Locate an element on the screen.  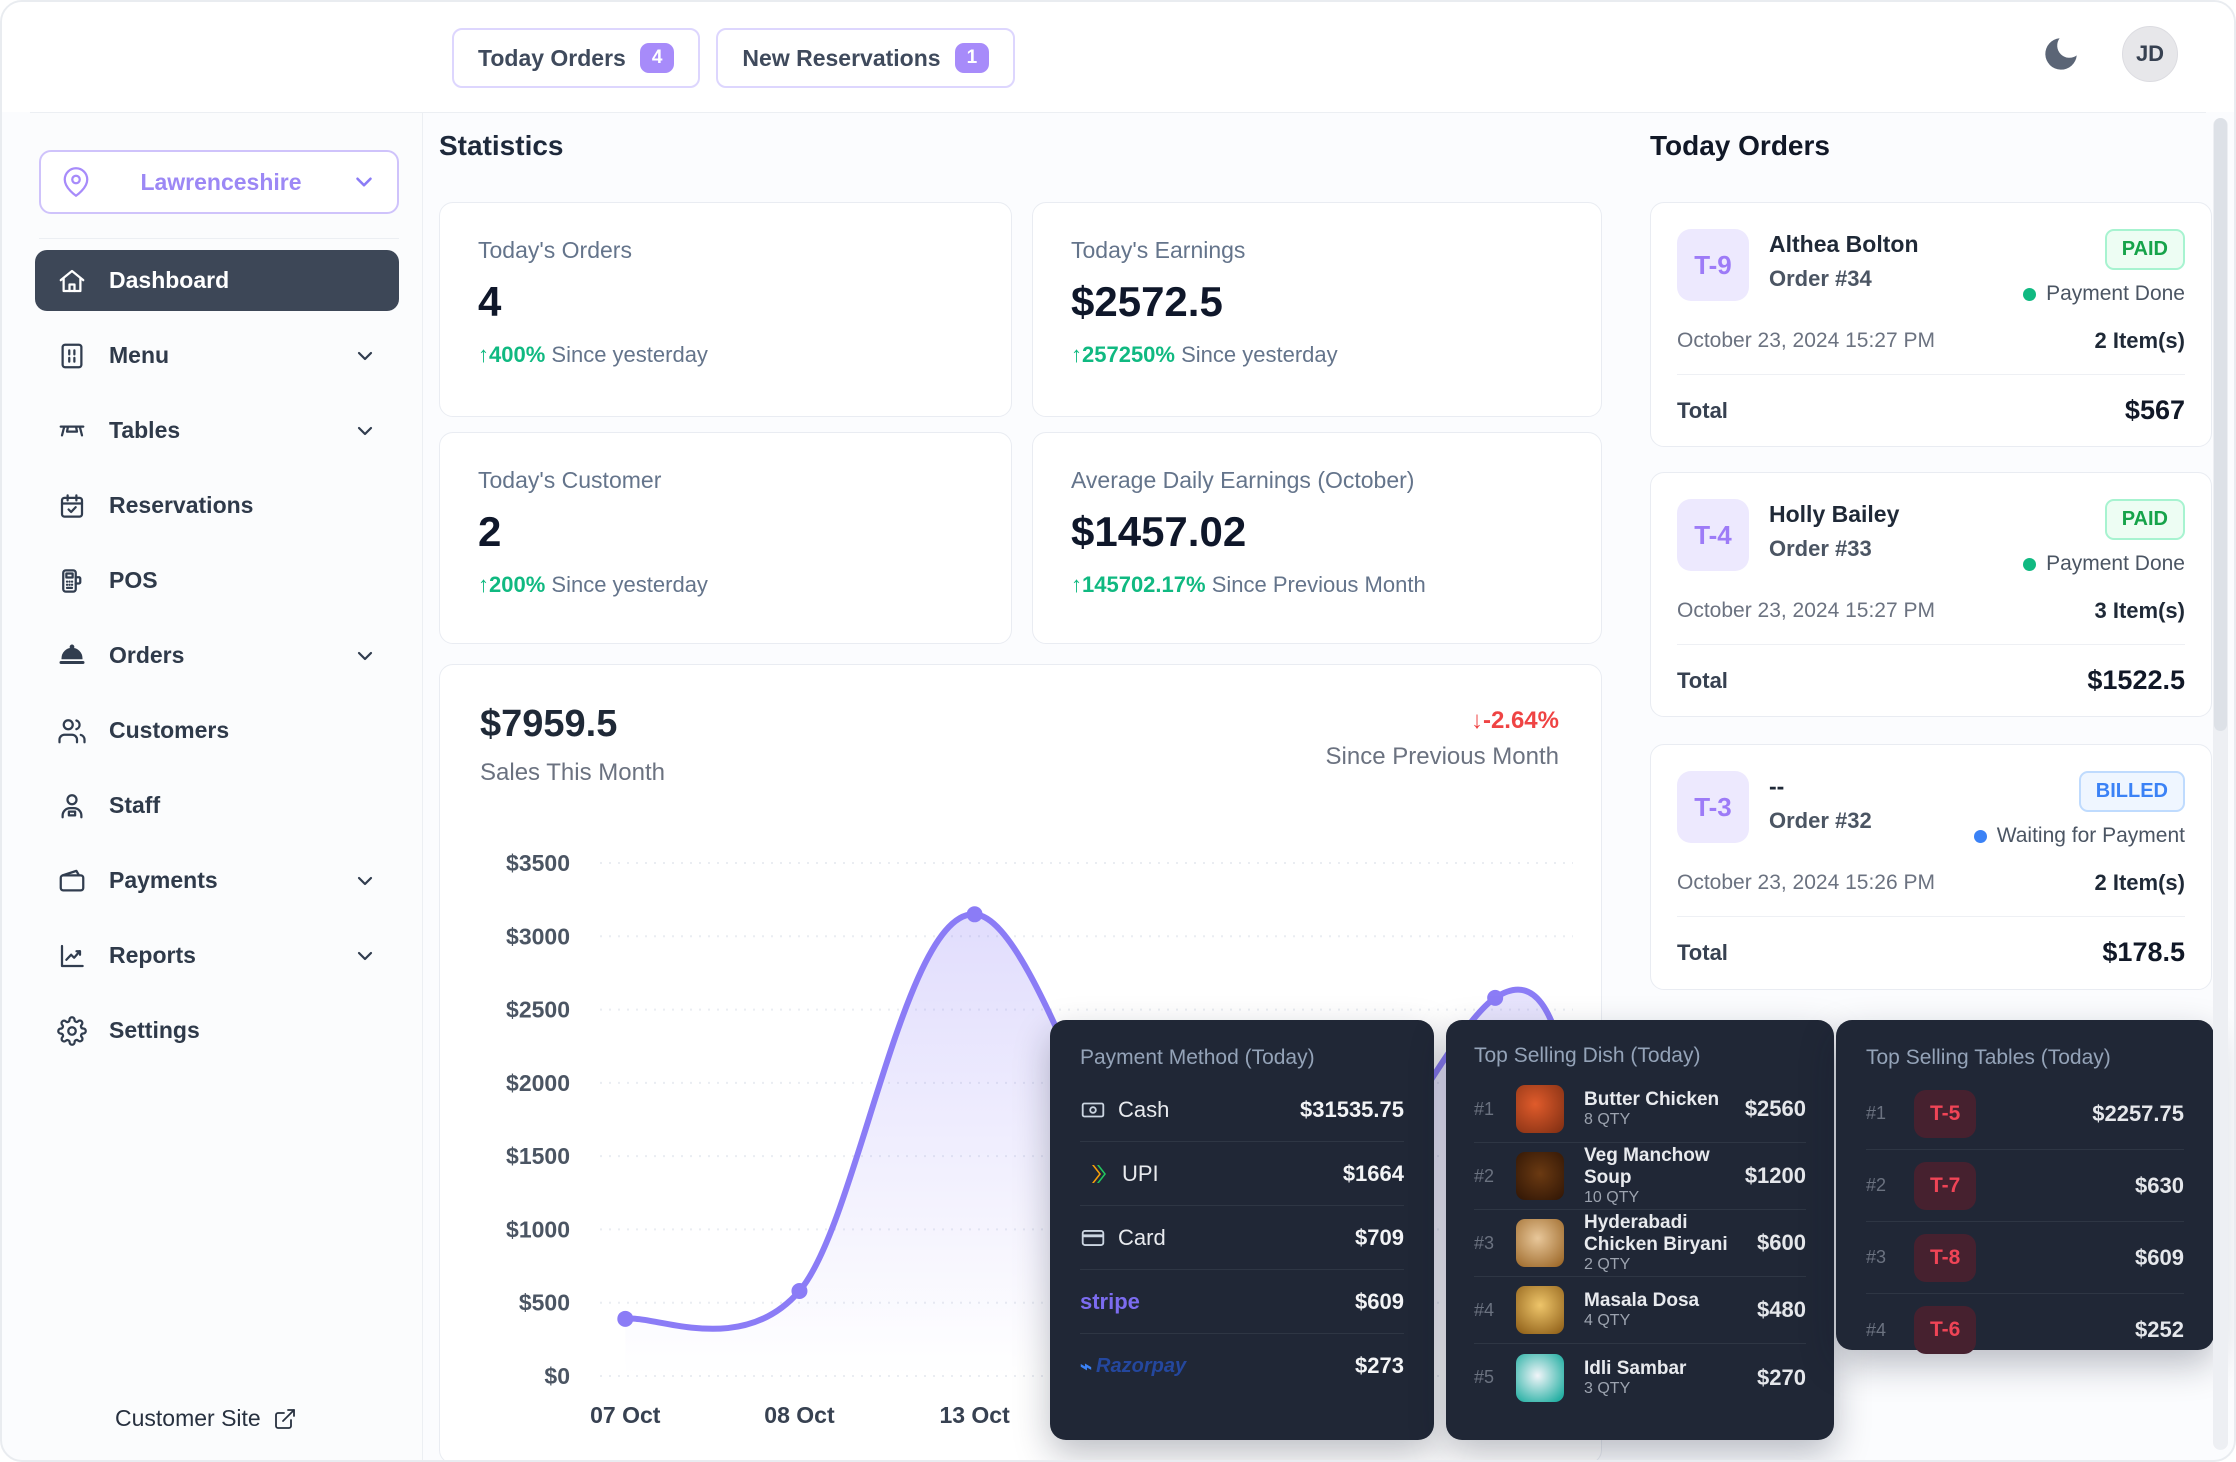
cloche-icon is located at coordinates (72, 653).